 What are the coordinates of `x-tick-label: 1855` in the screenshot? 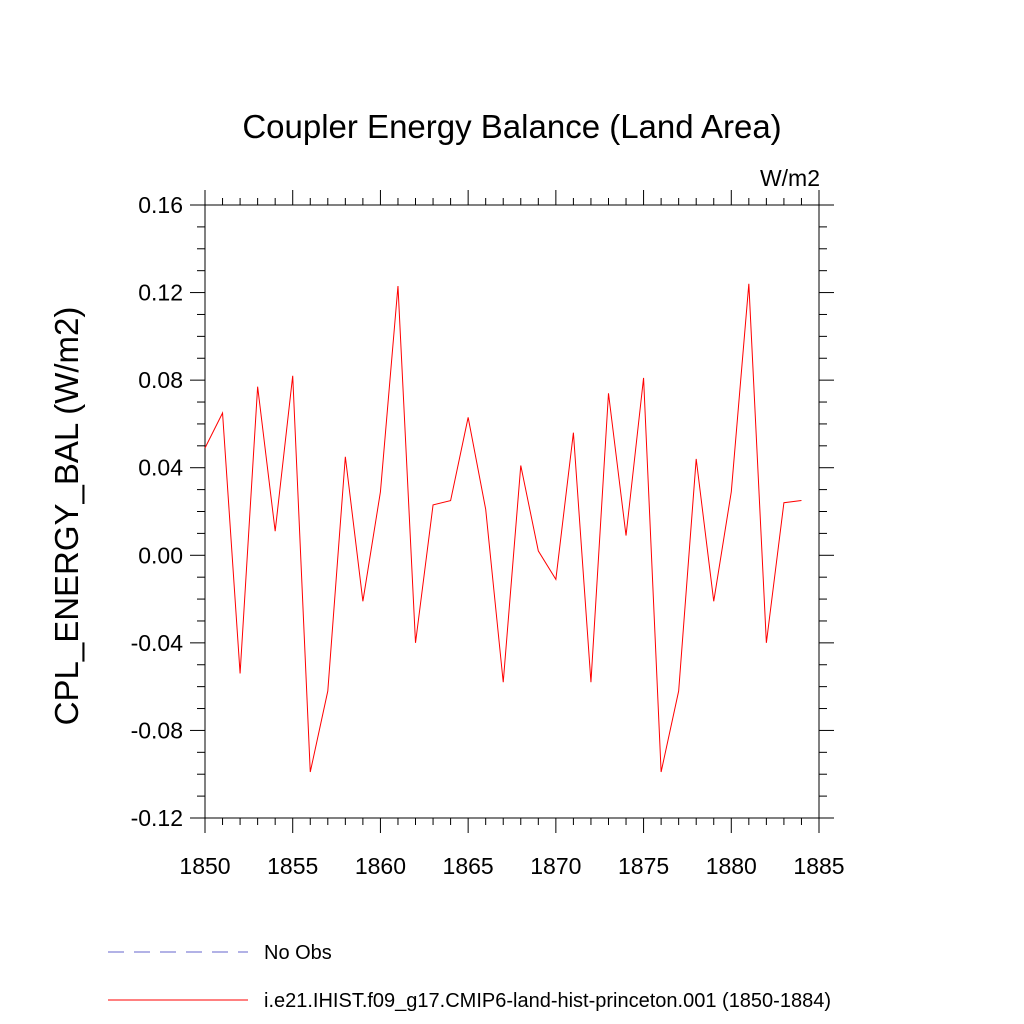 It's located at (292, 866).